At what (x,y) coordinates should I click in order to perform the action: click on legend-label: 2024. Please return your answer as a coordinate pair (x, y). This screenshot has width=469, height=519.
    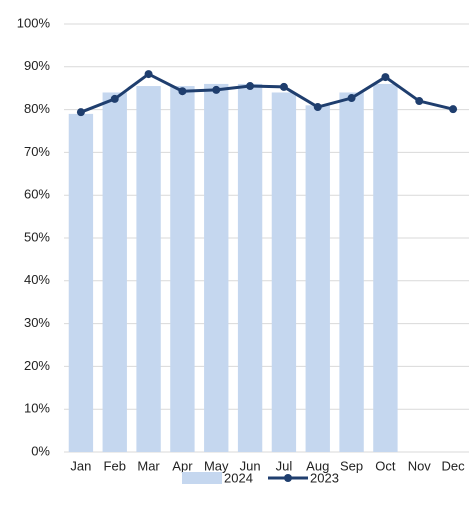
    Looking at the image, I should click on (238, 477).